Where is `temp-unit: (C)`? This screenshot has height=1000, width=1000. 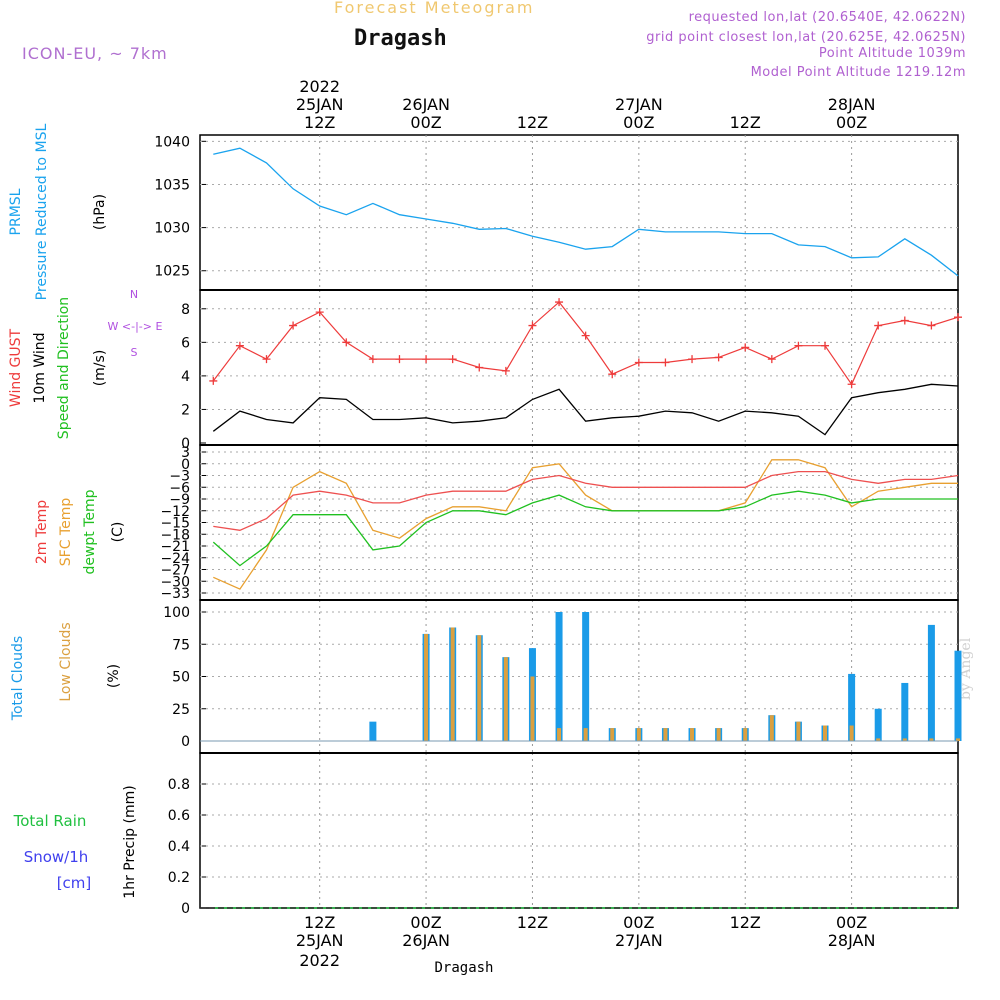 temp-unit: (C) is located at coordinates (118, 532).